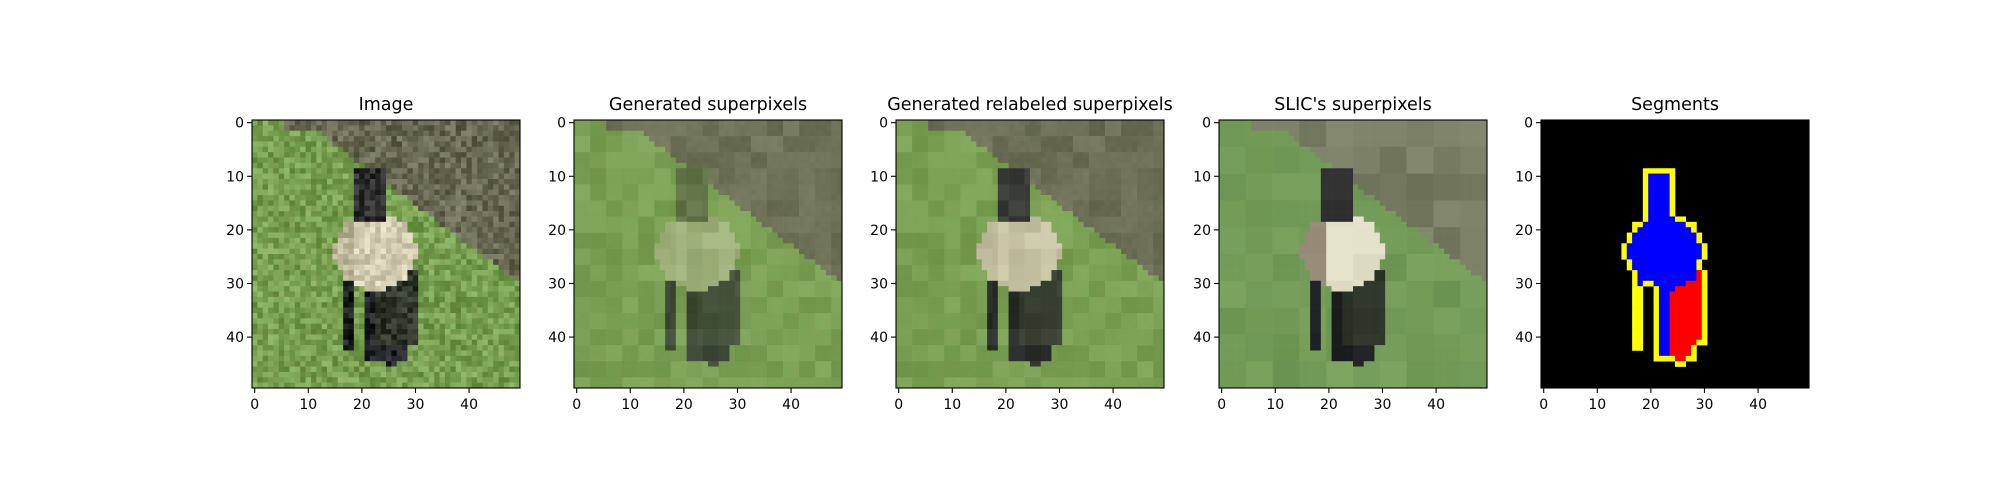 The height and width of the screenshot is (500, 2000). I want to click on sheep-superpixels-blurry-image, so click(708, 254).